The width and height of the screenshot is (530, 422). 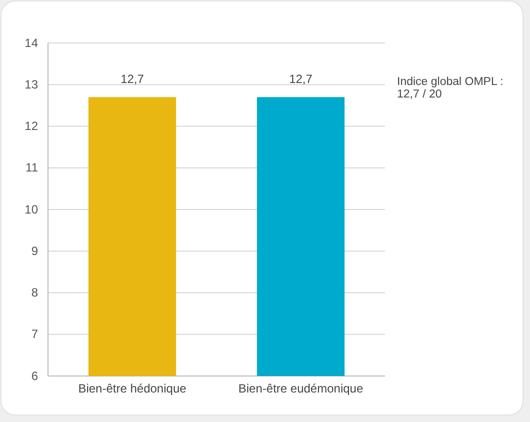 I want to click on y-tick-label: 8, so click(x=34, y=293).